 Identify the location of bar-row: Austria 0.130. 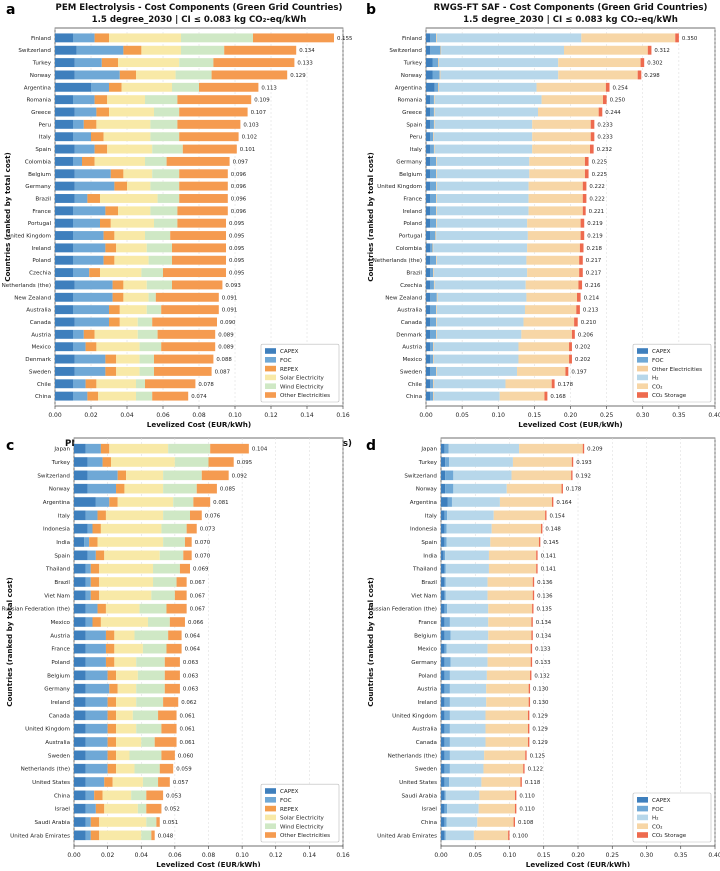
(483, 688).